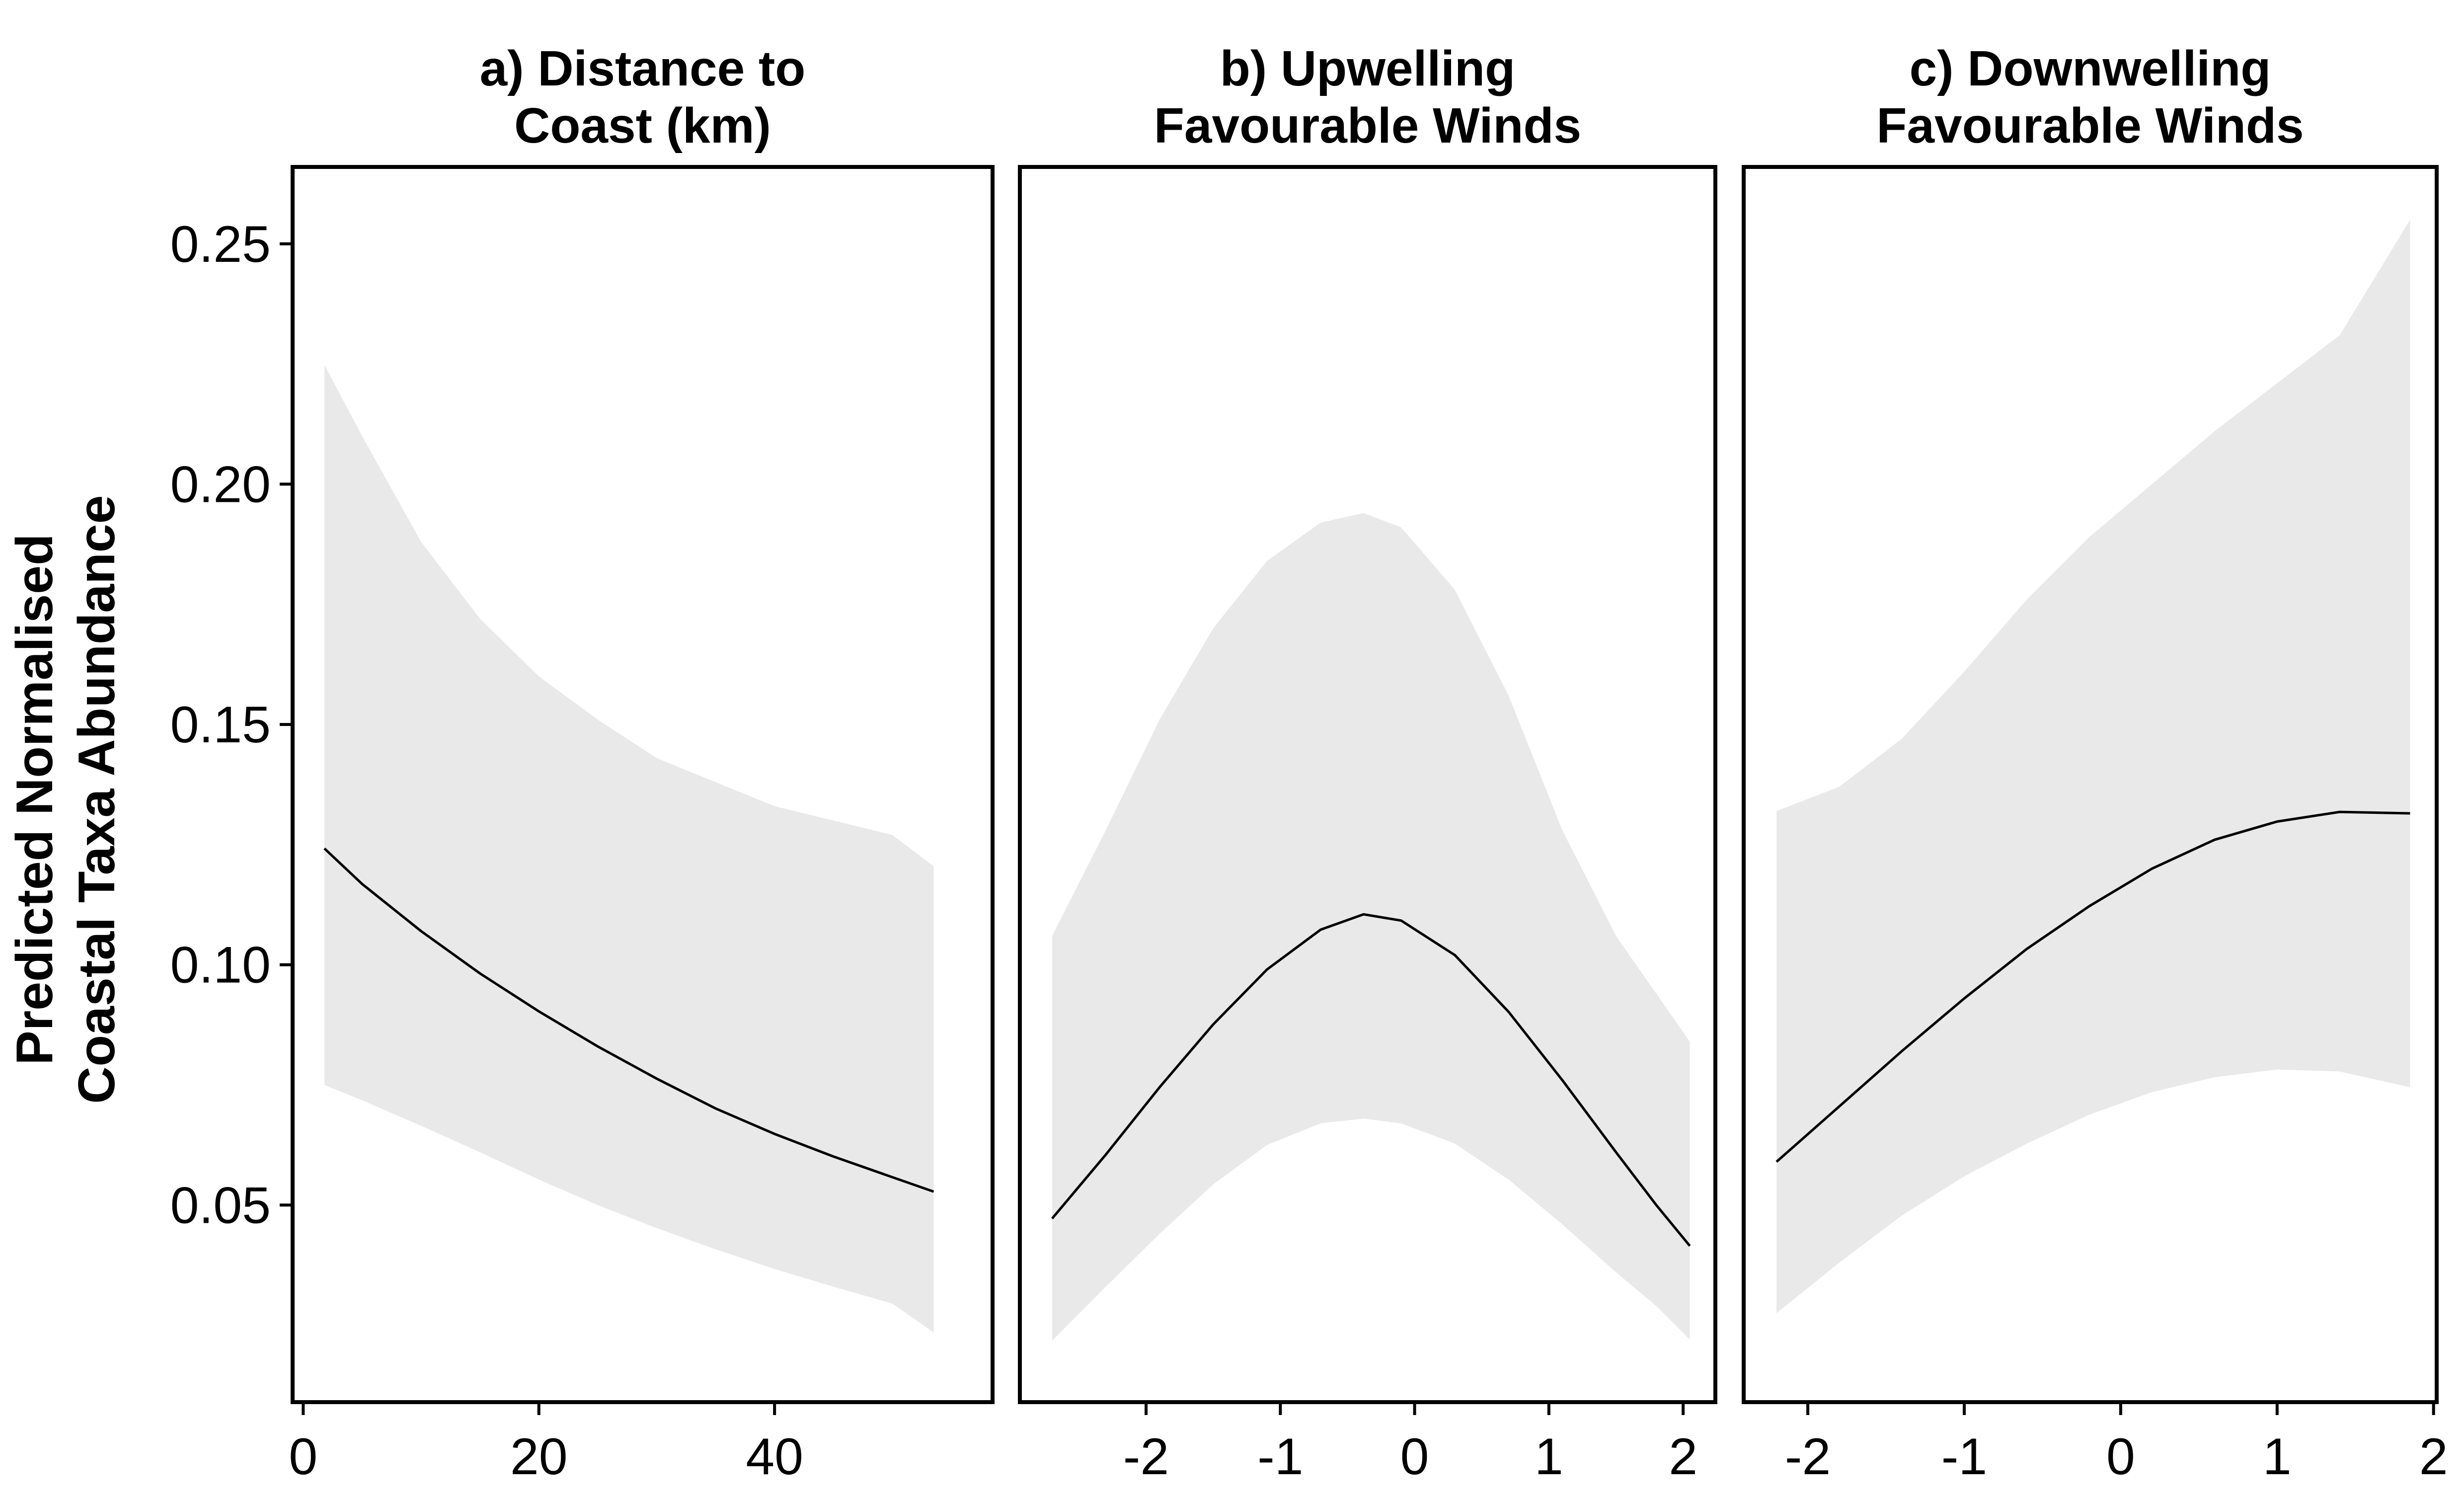 This screenshot has height=1502, width=2464. What do you see at coordinates (97, 799) in the screenshot?
I see `y-axis-label-line: Coastal Taxa Abundance` at bounding box center [97, 799].